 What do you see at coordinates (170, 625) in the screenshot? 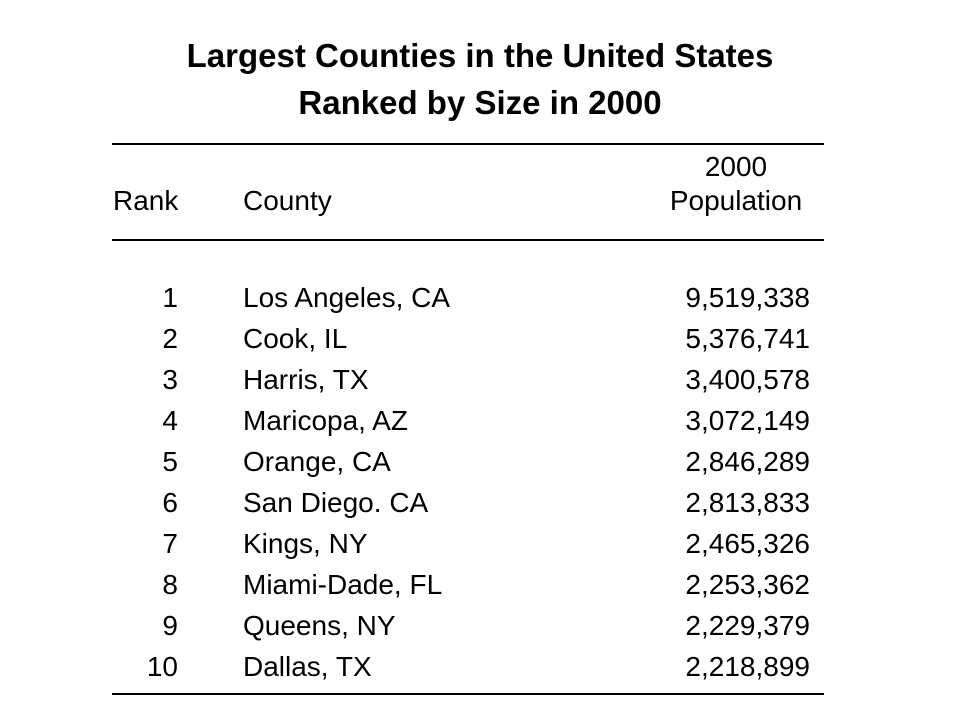
I see `rank-cell: 9` at bounding box center [170, 625].